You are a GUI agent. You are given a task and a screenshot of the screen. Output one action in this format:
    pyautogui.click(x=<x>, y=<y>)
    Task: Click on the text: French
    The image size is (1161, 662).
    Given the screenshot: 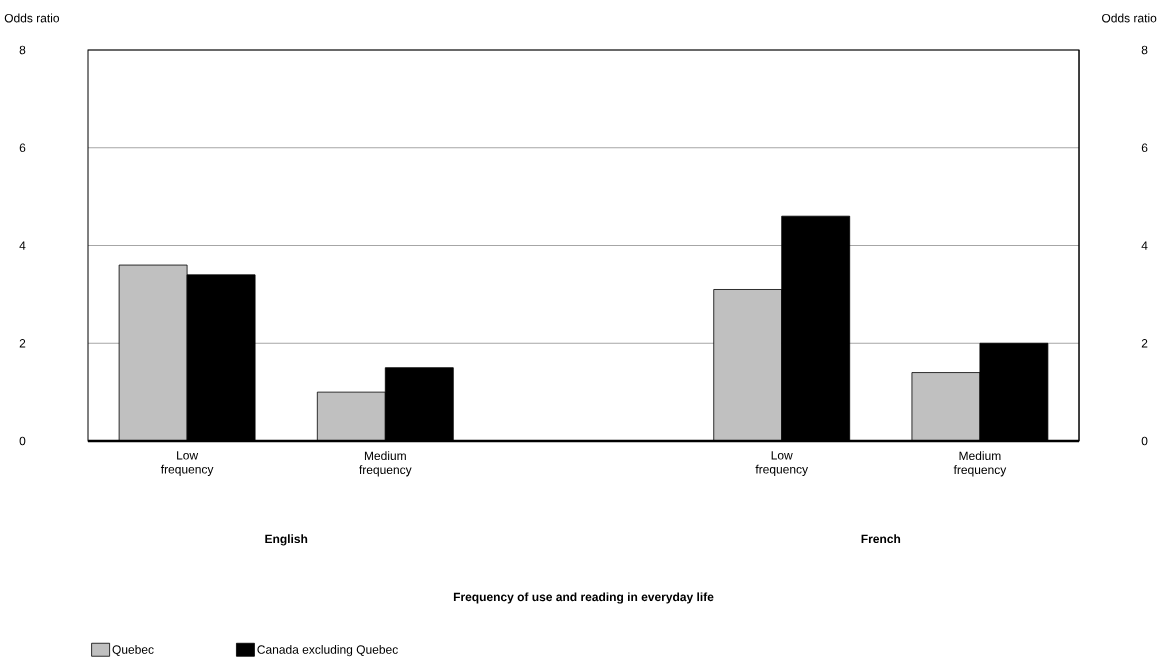 What is the action you would take?
    pyautogui.click(x=881, y=539)
    